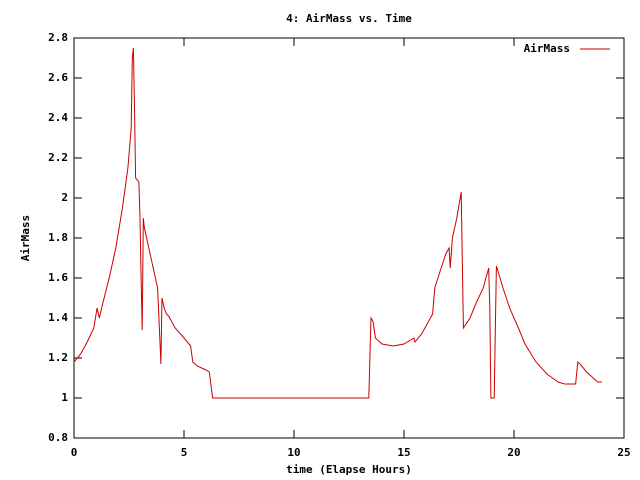 The image size is (640, 480). I want to click on x-axis-label: time (Elapse Hours), so click(349, 469).